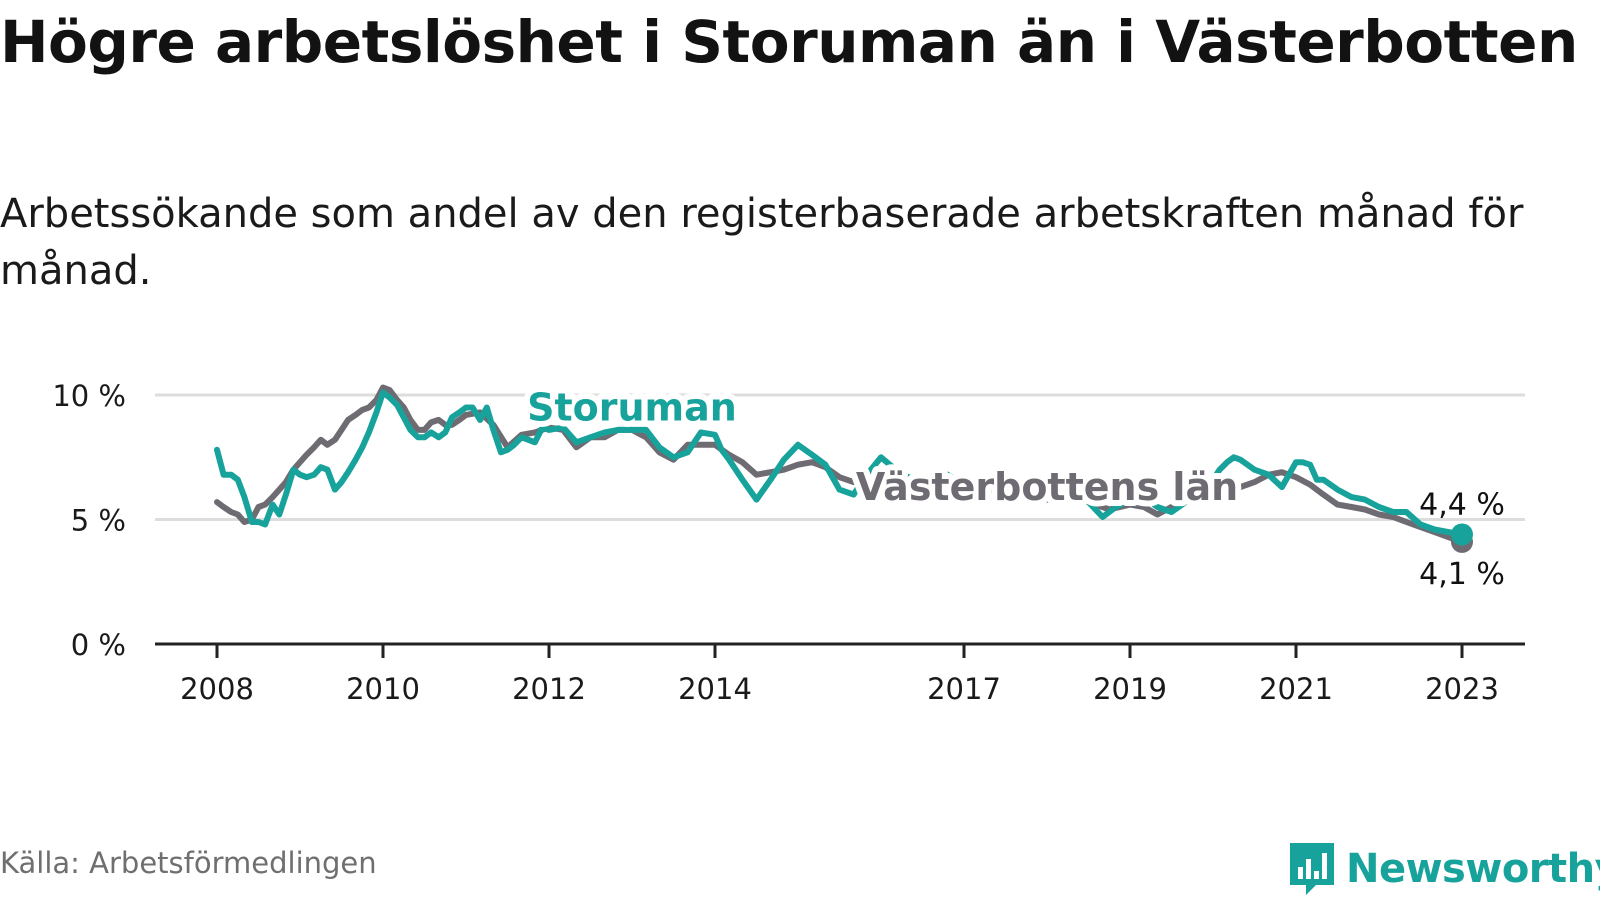 The height and width of the screenshot is (900, 1600). I want to click on x-axis-ticks: 2008 2010 2012 2014 2017 2019 2021 2023, so click(840, 674).